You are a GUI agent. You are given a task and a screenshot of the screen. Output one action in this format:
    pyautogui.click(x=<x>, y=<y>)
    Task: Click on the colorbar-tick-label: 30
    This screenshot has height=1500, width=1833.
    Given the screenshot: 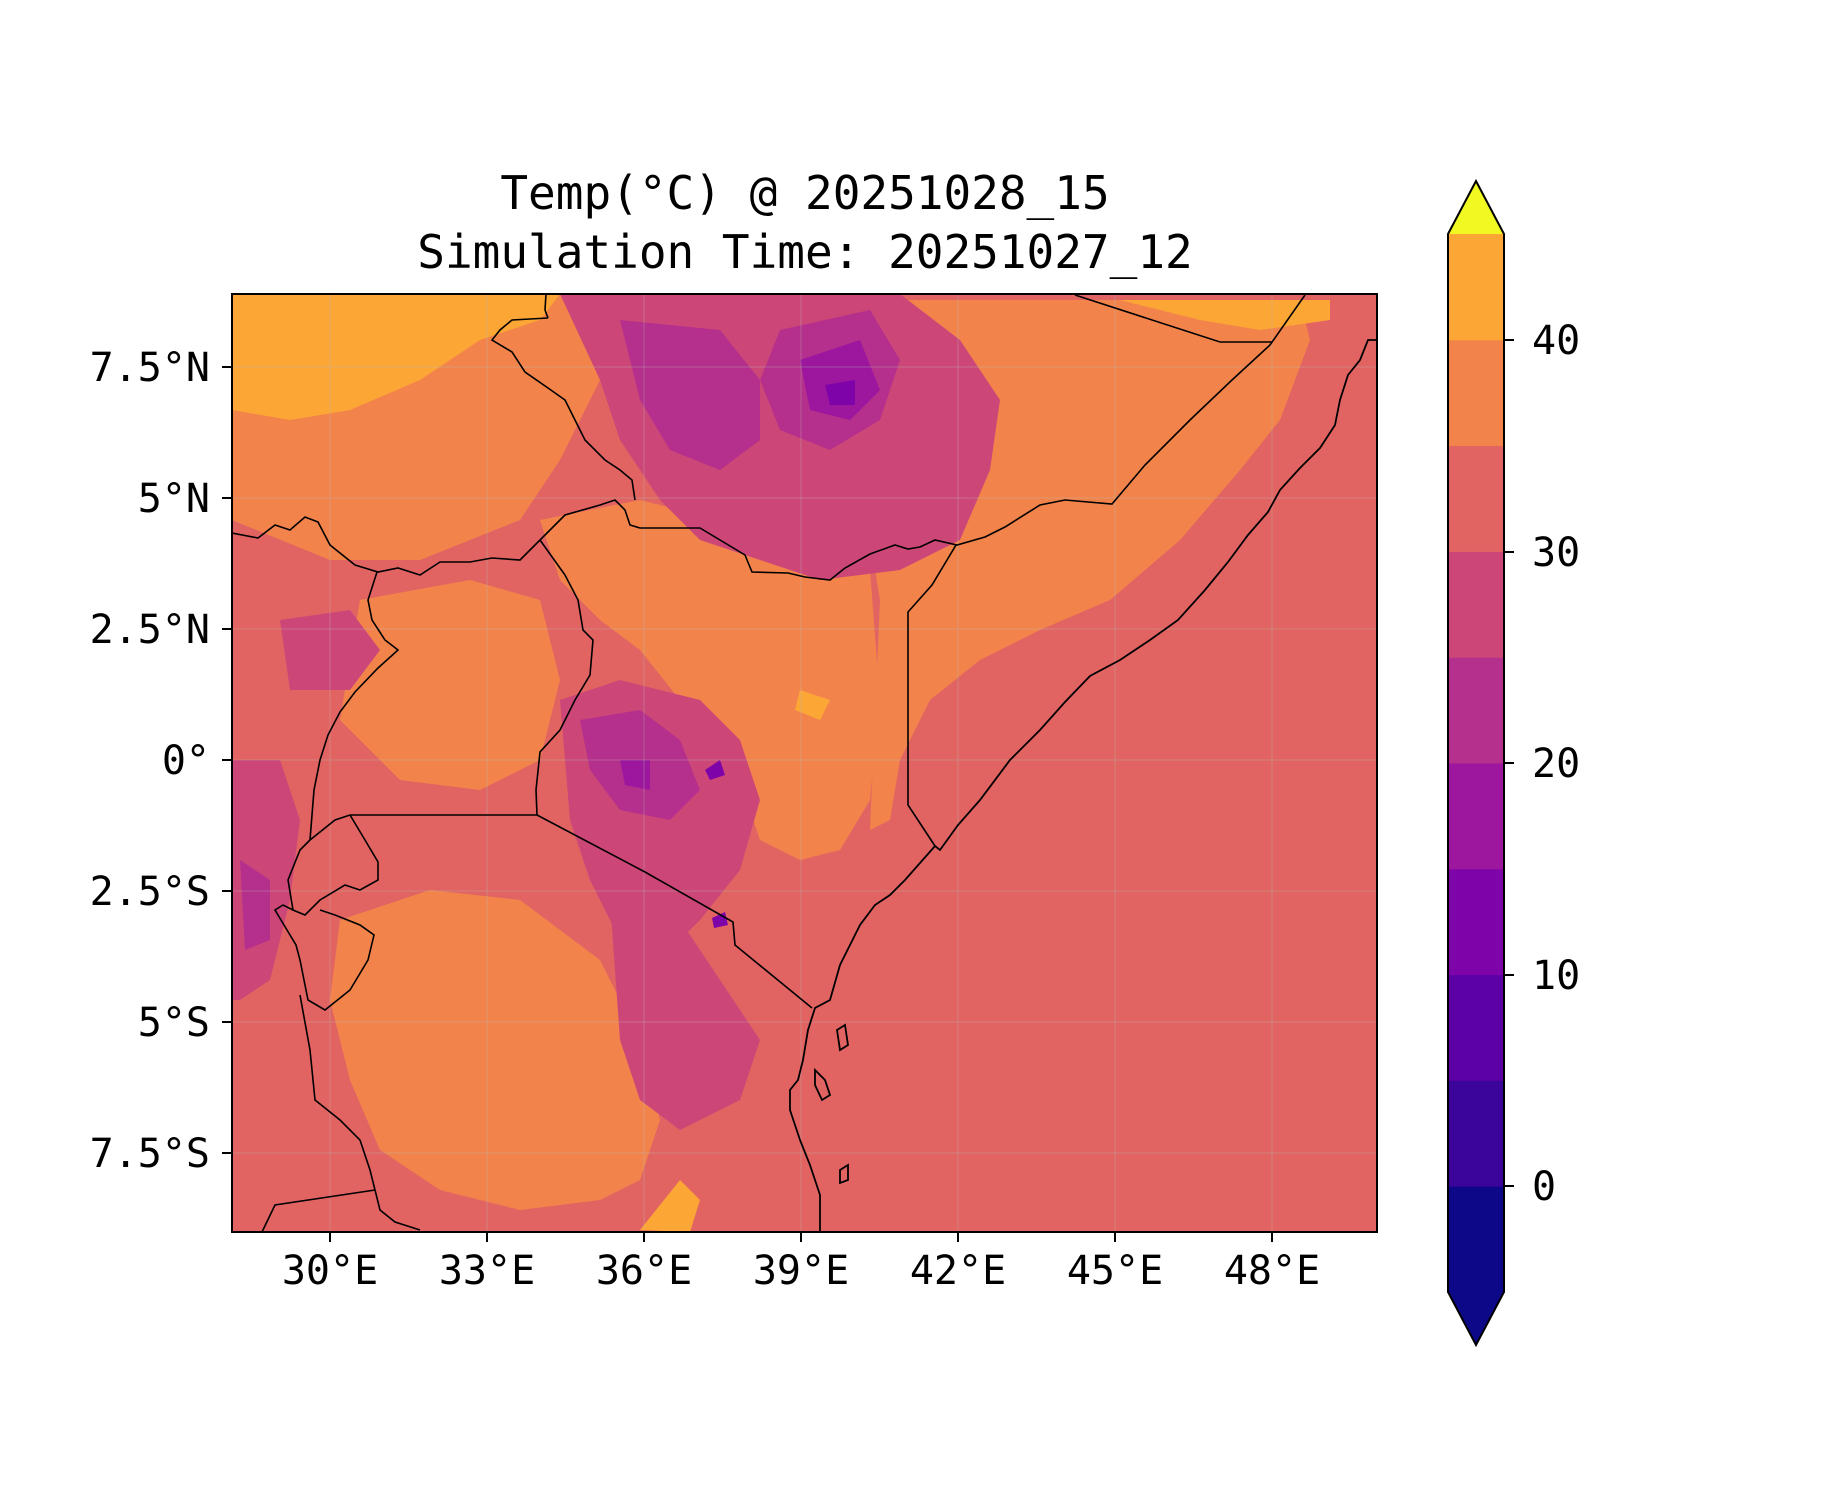 What is the action you would take?
    pyautogui.click(x=1556, y=553)
    